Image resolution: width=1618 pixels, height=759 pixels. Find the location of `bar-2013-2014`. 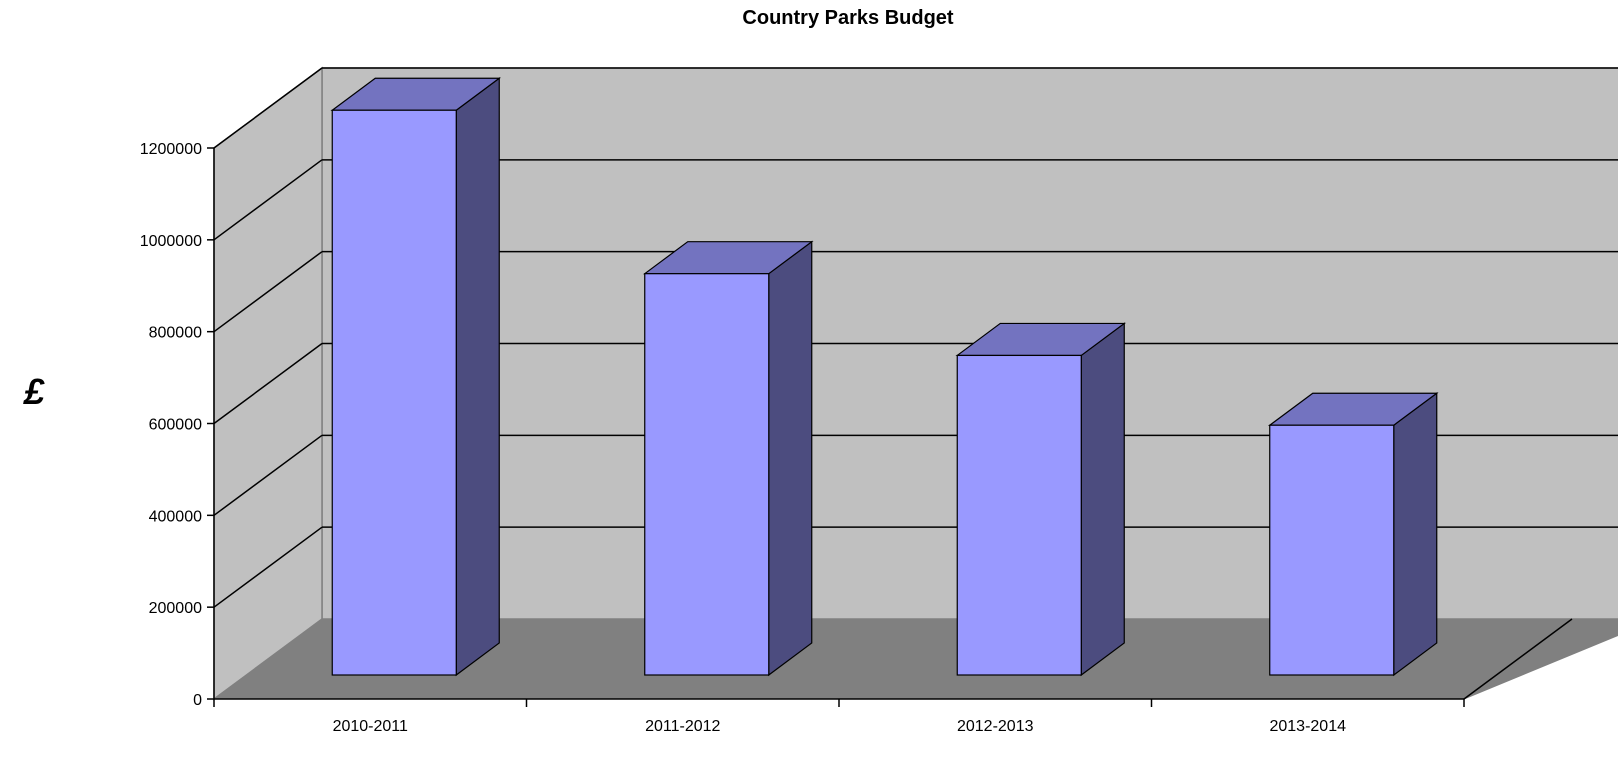

bar-2013-2014 is located at coordinates (1332, 550).